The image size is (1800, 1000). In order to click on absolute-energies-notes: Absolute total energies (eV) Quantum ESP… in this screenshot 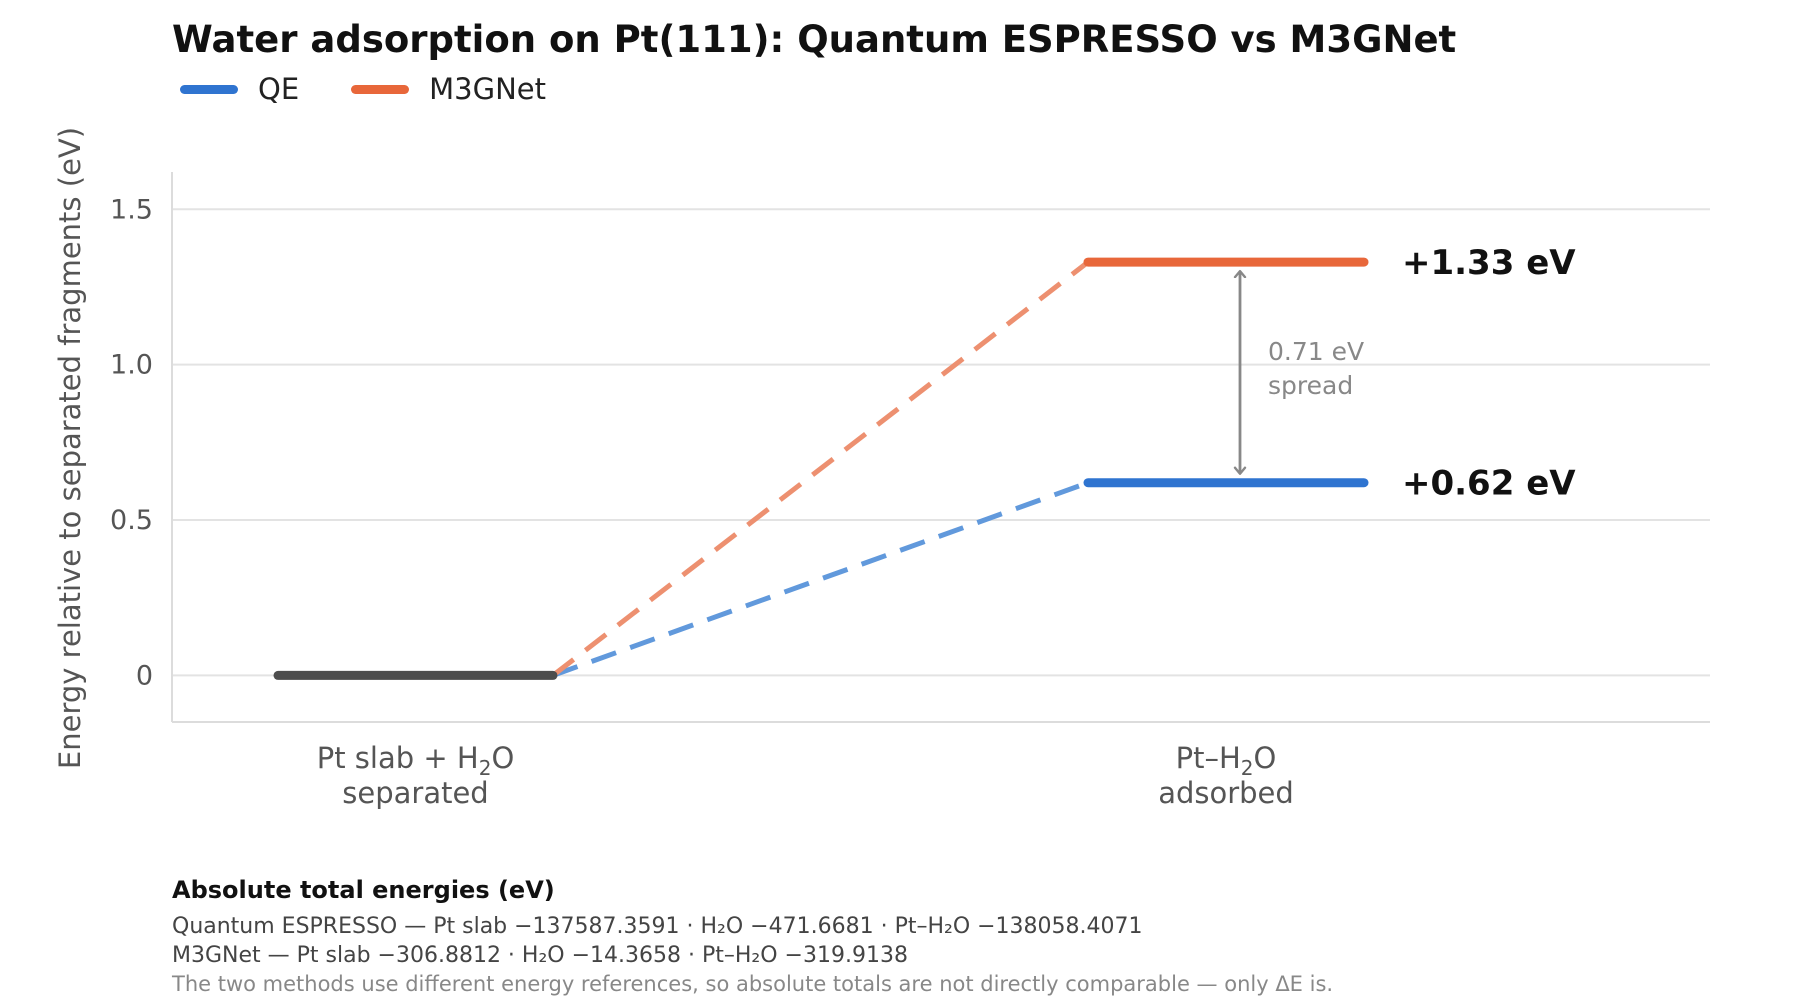, I will do `click(752, 936)`.